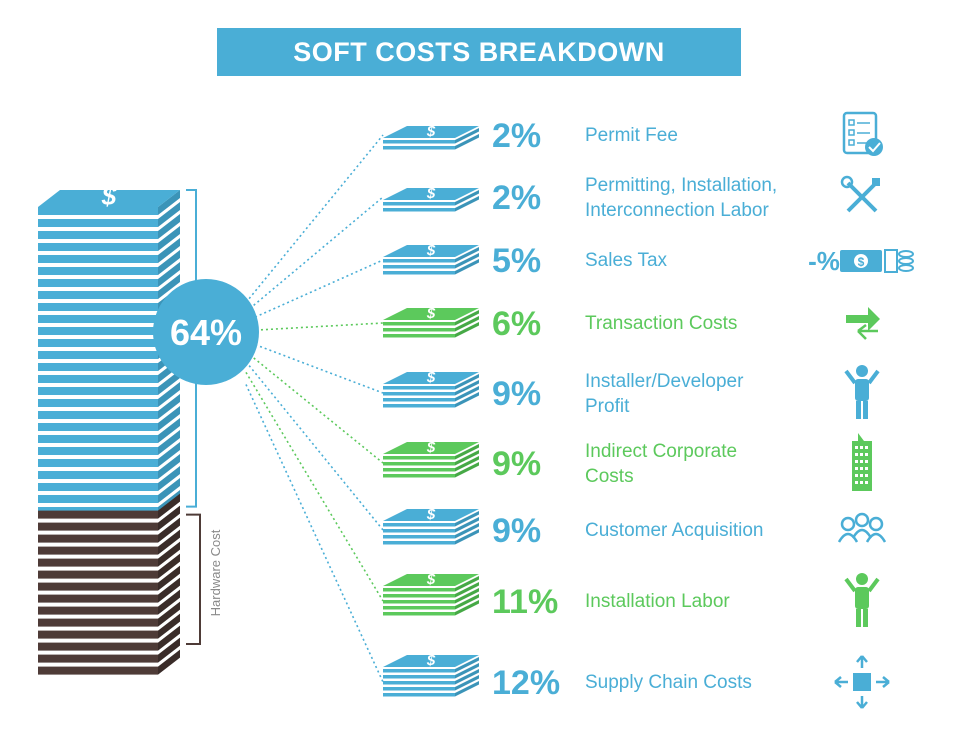  What do you see at coordinates (661, 451) in the screenshot?
I see `row-label-line: Indirect Corporate` at bounding box center [661, 451].